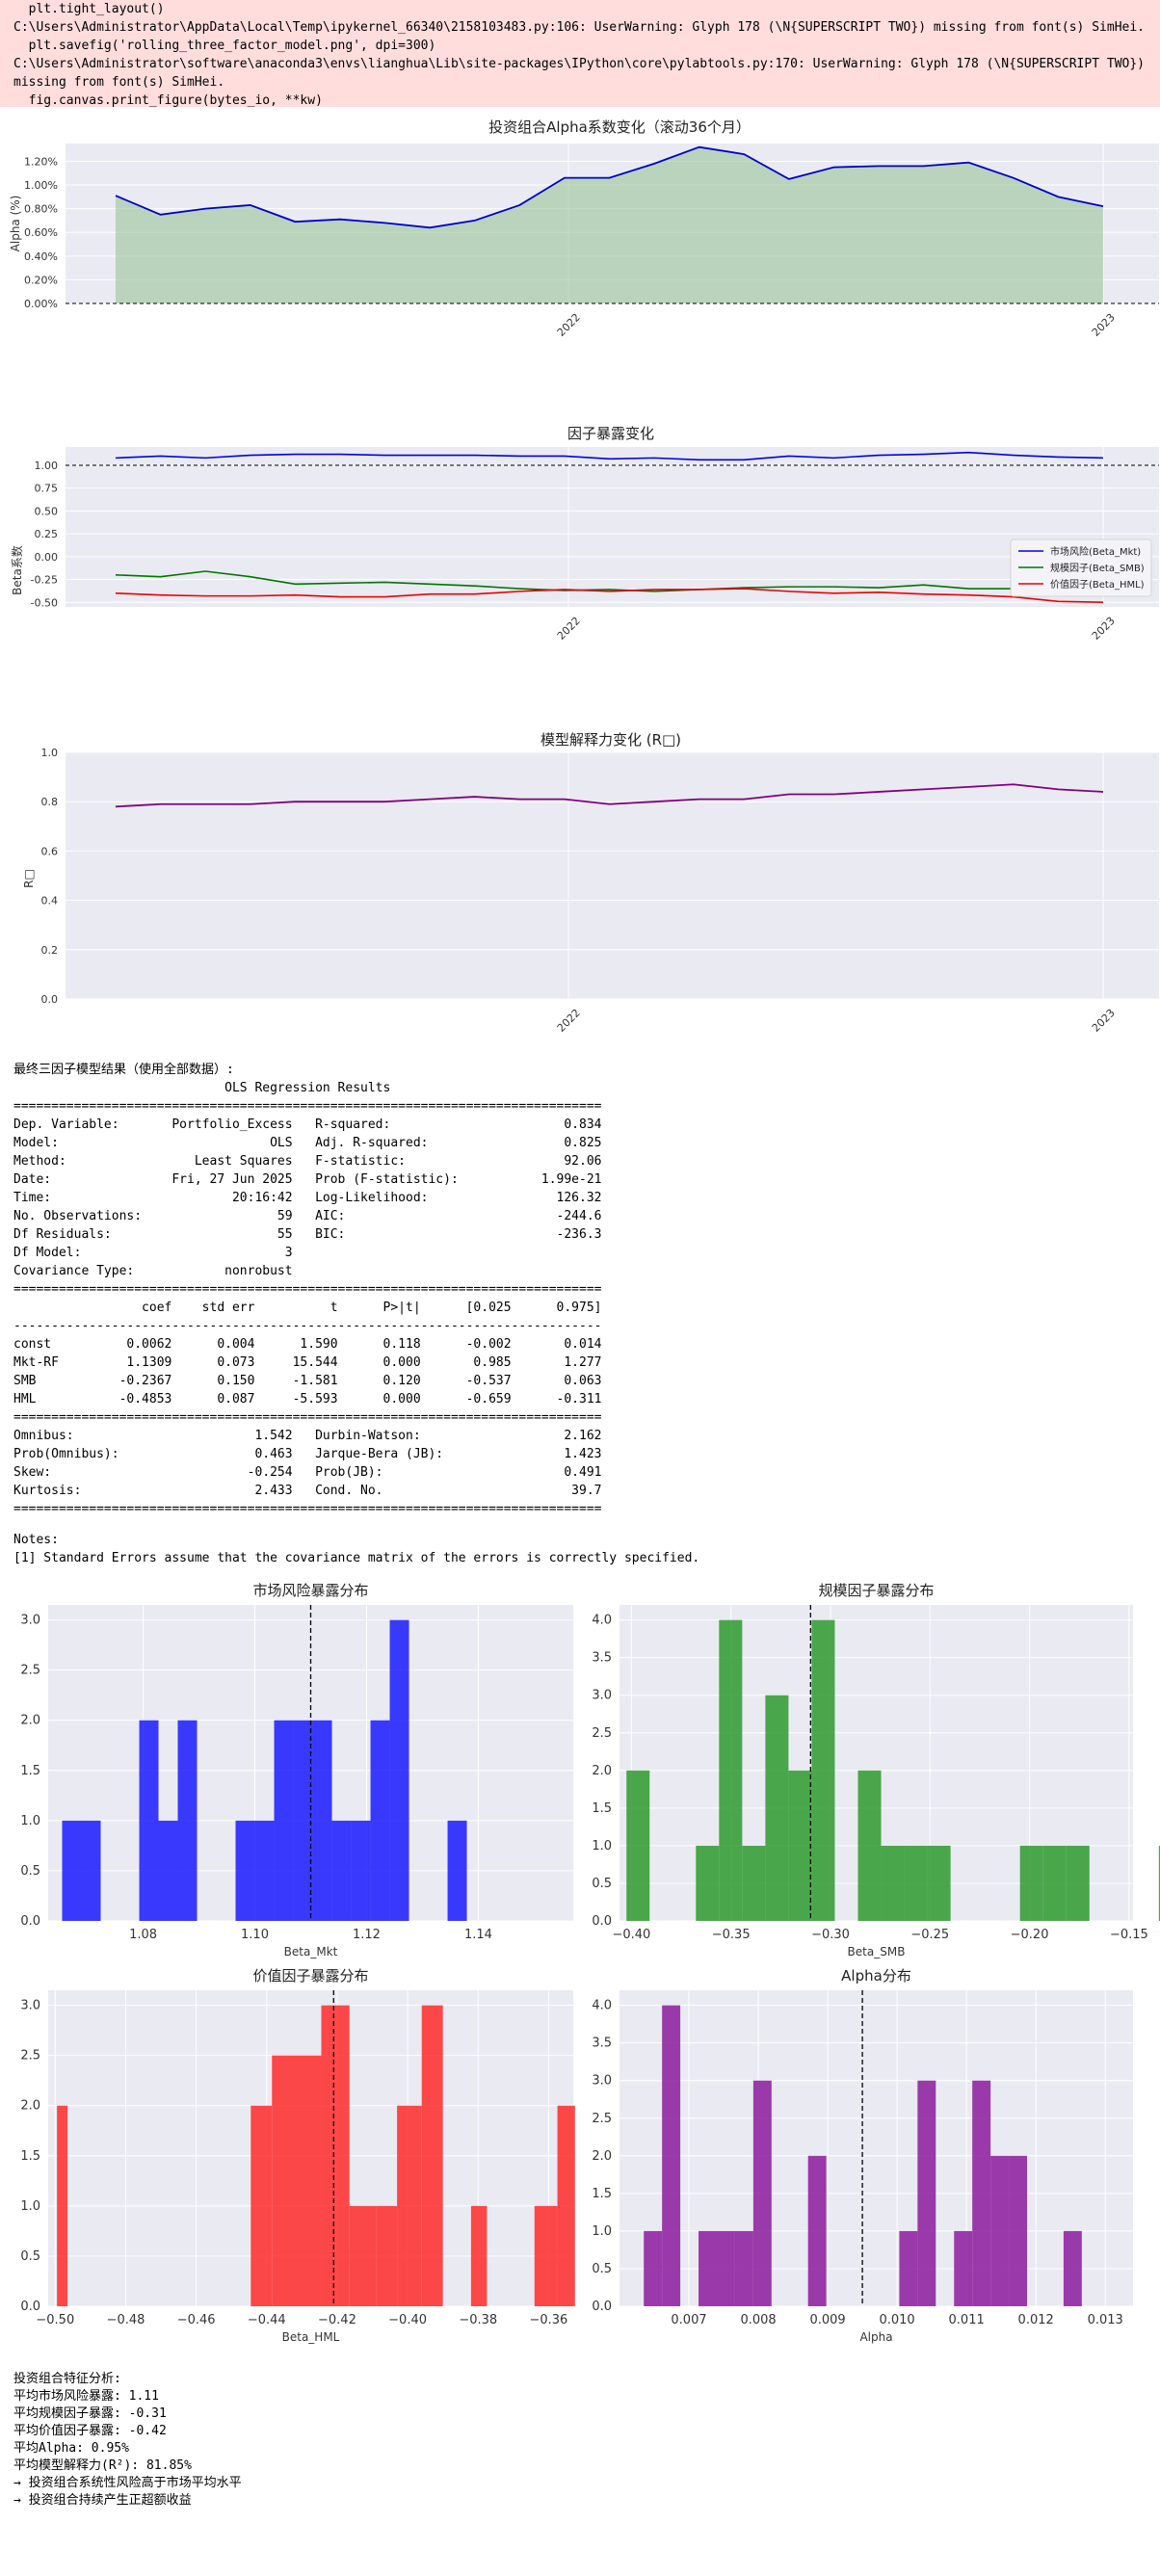 Image resolution: width=1160 pixels, height=2576 pixels. I want to click on beta-smb-line, so click(609, 581).